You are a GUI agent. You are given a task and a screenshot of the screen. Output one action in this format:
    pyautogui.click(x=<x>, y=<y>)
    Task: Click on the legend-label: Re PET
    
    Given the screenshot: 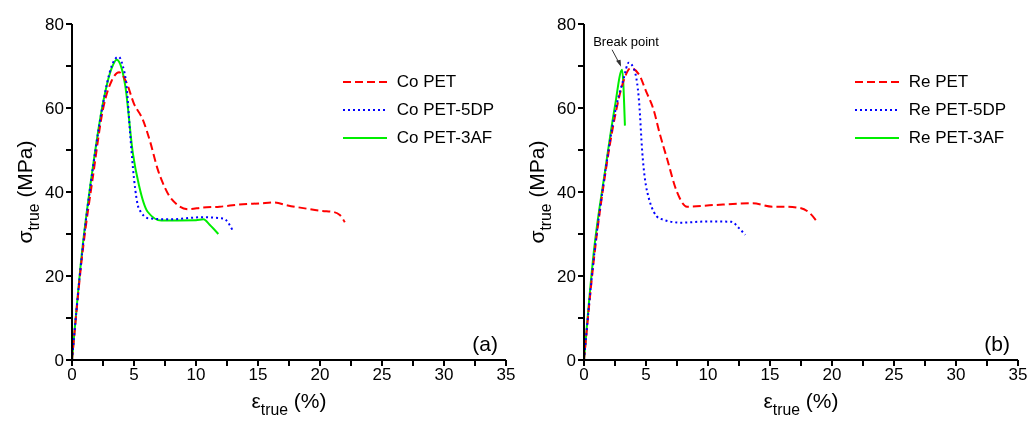 What is the action you would take?
    pyautogui.click(x=938, y=82)
    